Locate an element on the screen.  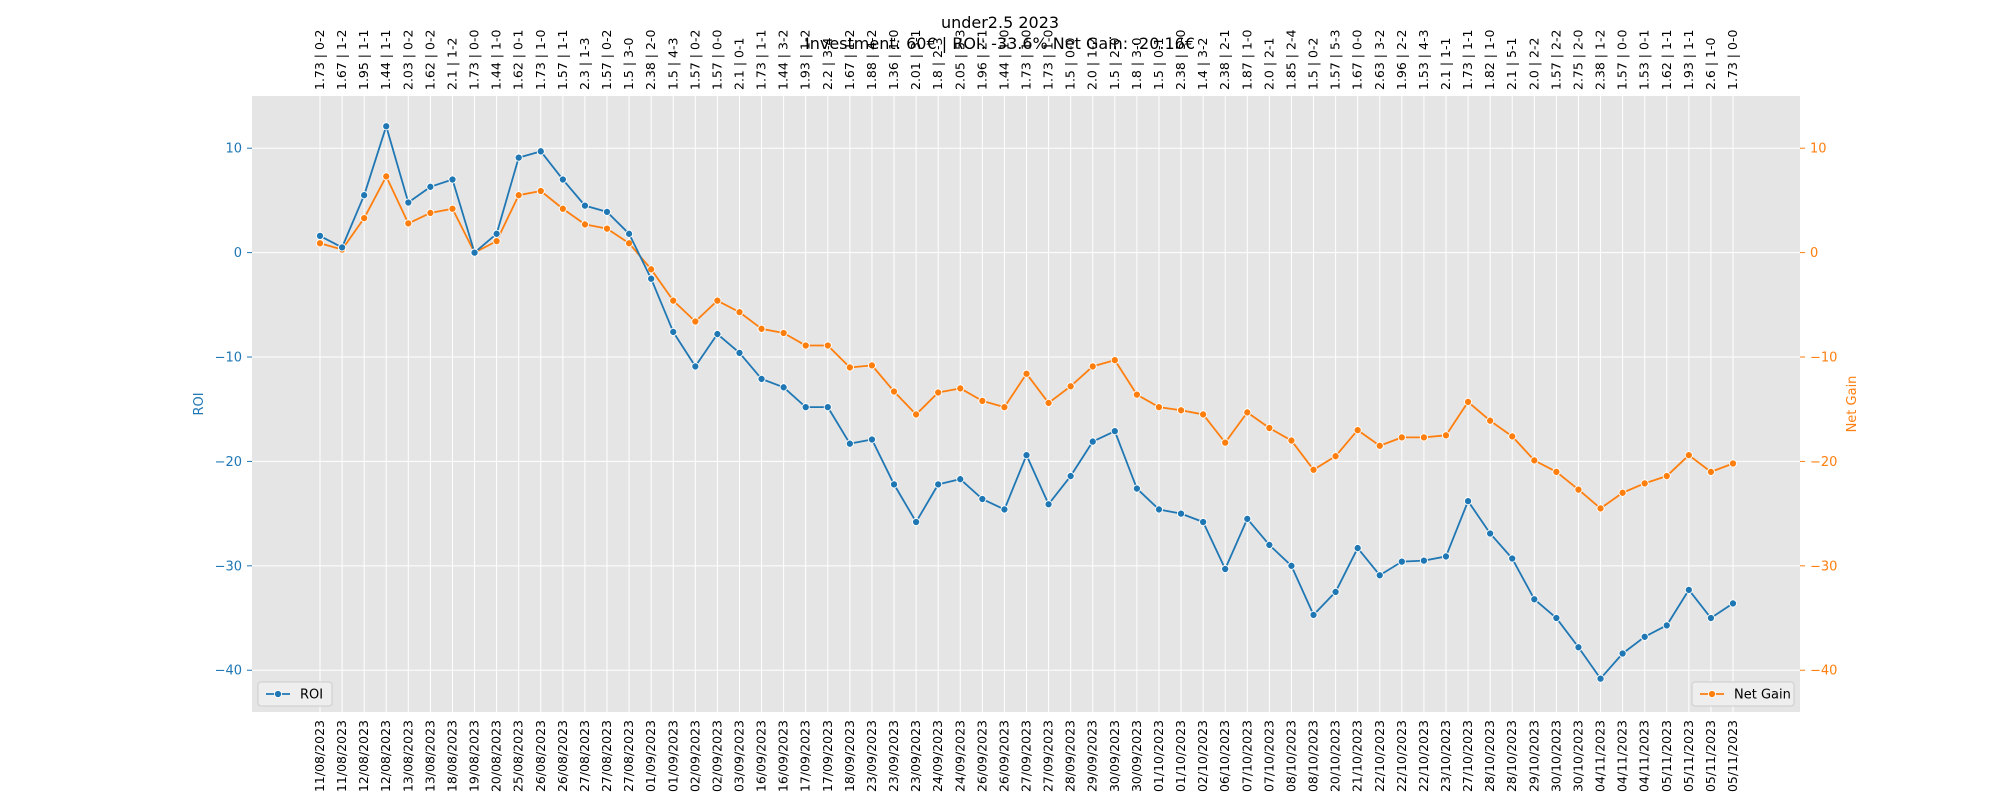
match-label: 1.5 | 2-0 is located at coordinates (1114, 63).